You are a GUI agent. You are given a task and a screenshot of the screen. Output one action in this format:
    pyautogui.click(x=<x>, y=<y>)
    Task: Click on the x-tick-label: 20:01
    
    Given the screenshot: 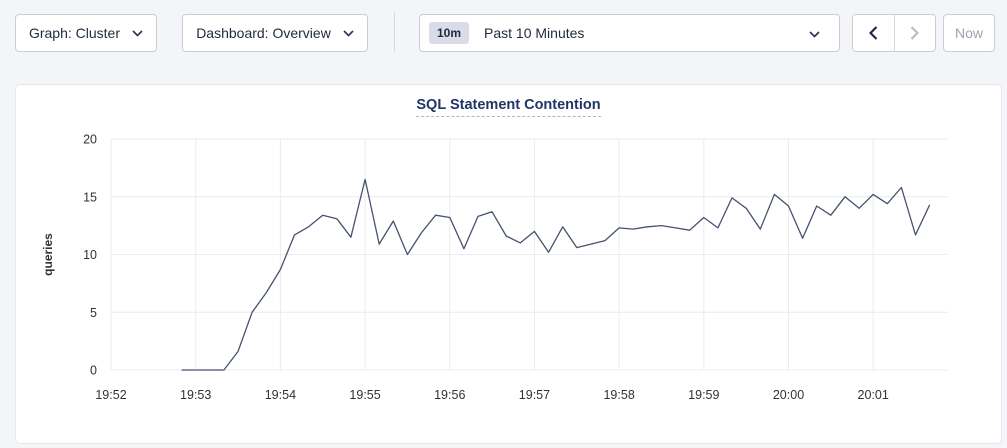 What is the action you would take?
    pyautogui.click(x=873, y=395)
    